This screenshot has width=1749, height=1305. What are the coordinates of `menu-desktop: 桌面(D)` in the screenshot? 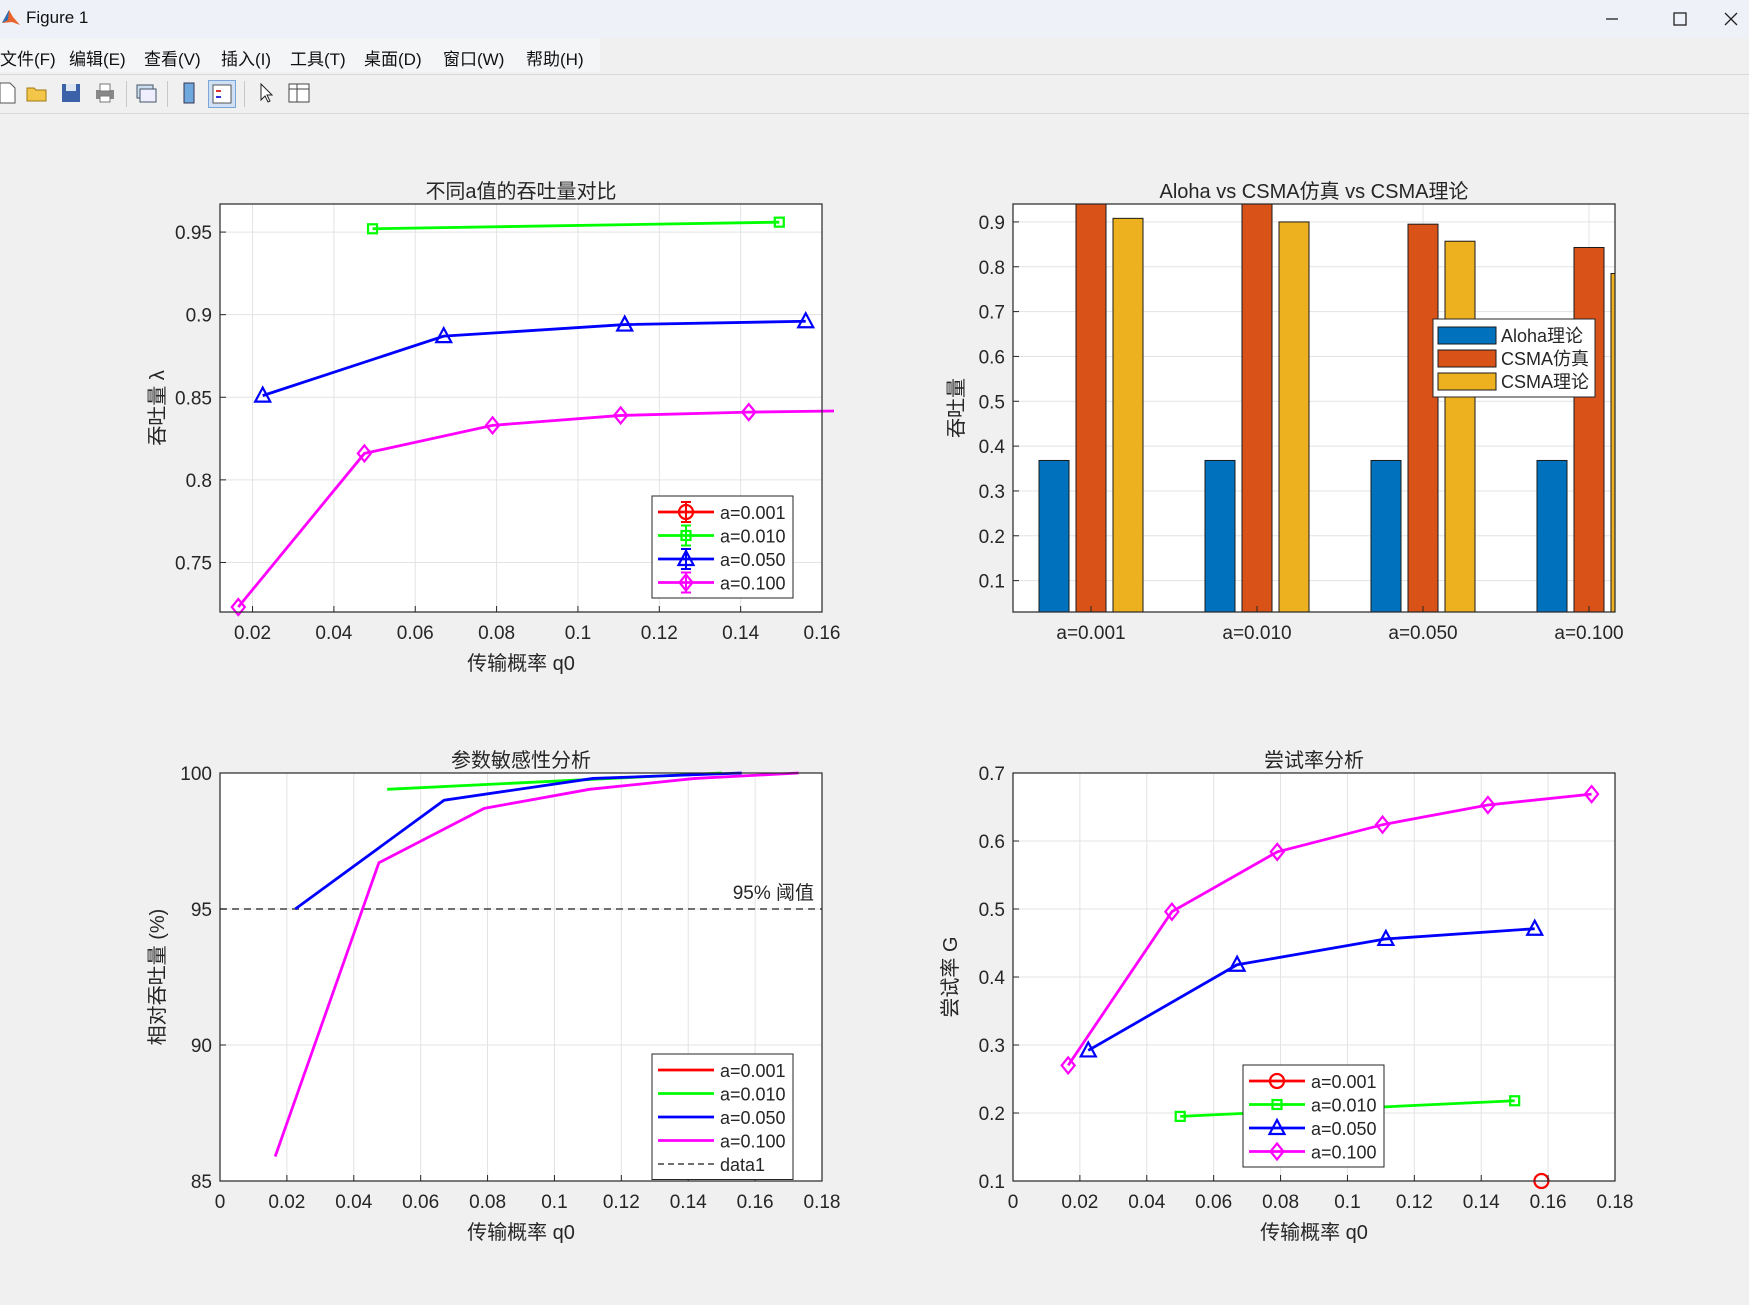 It's located at (393, 59).